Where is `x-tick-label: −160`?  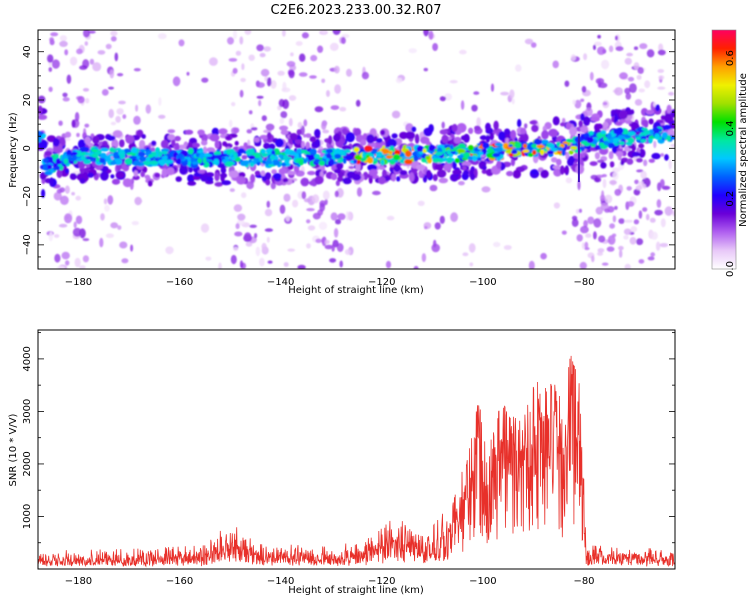
x-tick-label: −160 is located at coordinates (179, 282).